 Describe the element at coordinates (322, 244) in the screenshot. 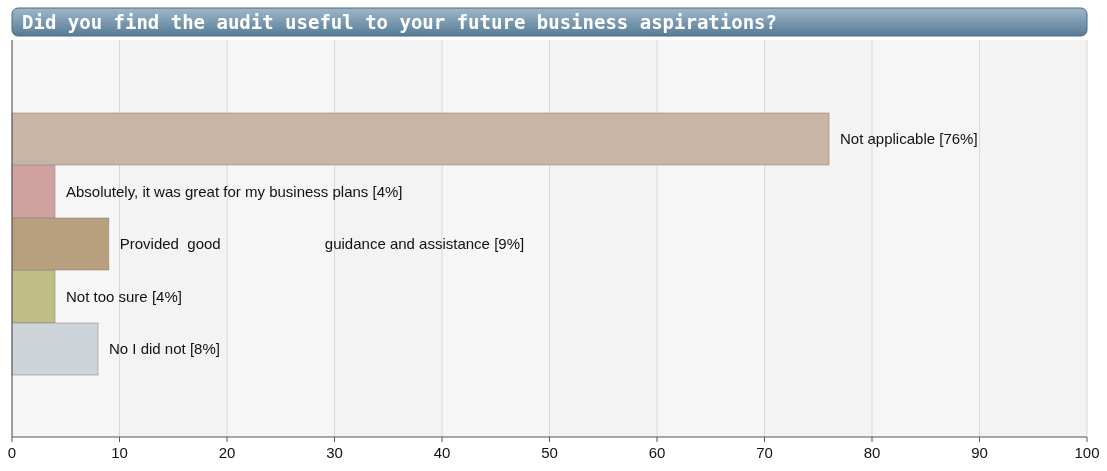

I see `data-label: Provided good guidance and assistance [9%]` at that location.